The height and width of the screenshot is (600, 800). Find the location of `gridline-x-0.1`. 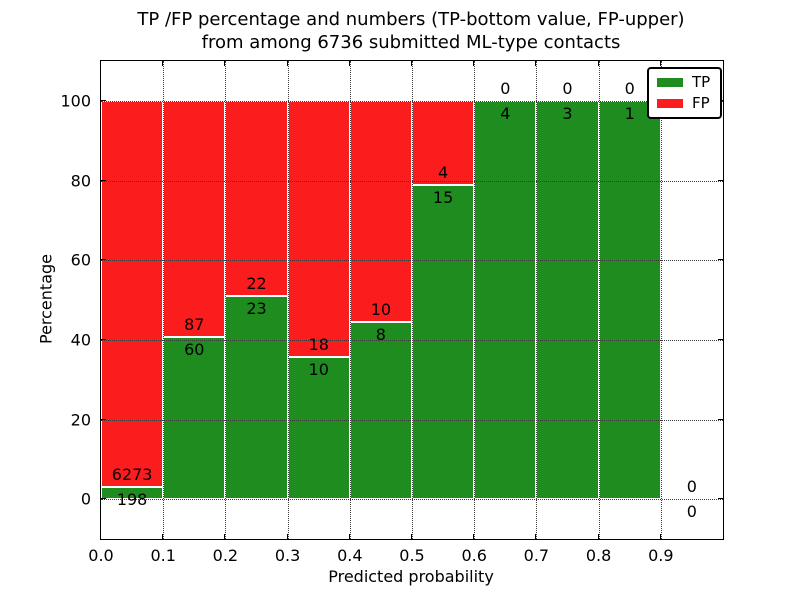

gridline-x-0.1 is located at coordinates (164, 300).